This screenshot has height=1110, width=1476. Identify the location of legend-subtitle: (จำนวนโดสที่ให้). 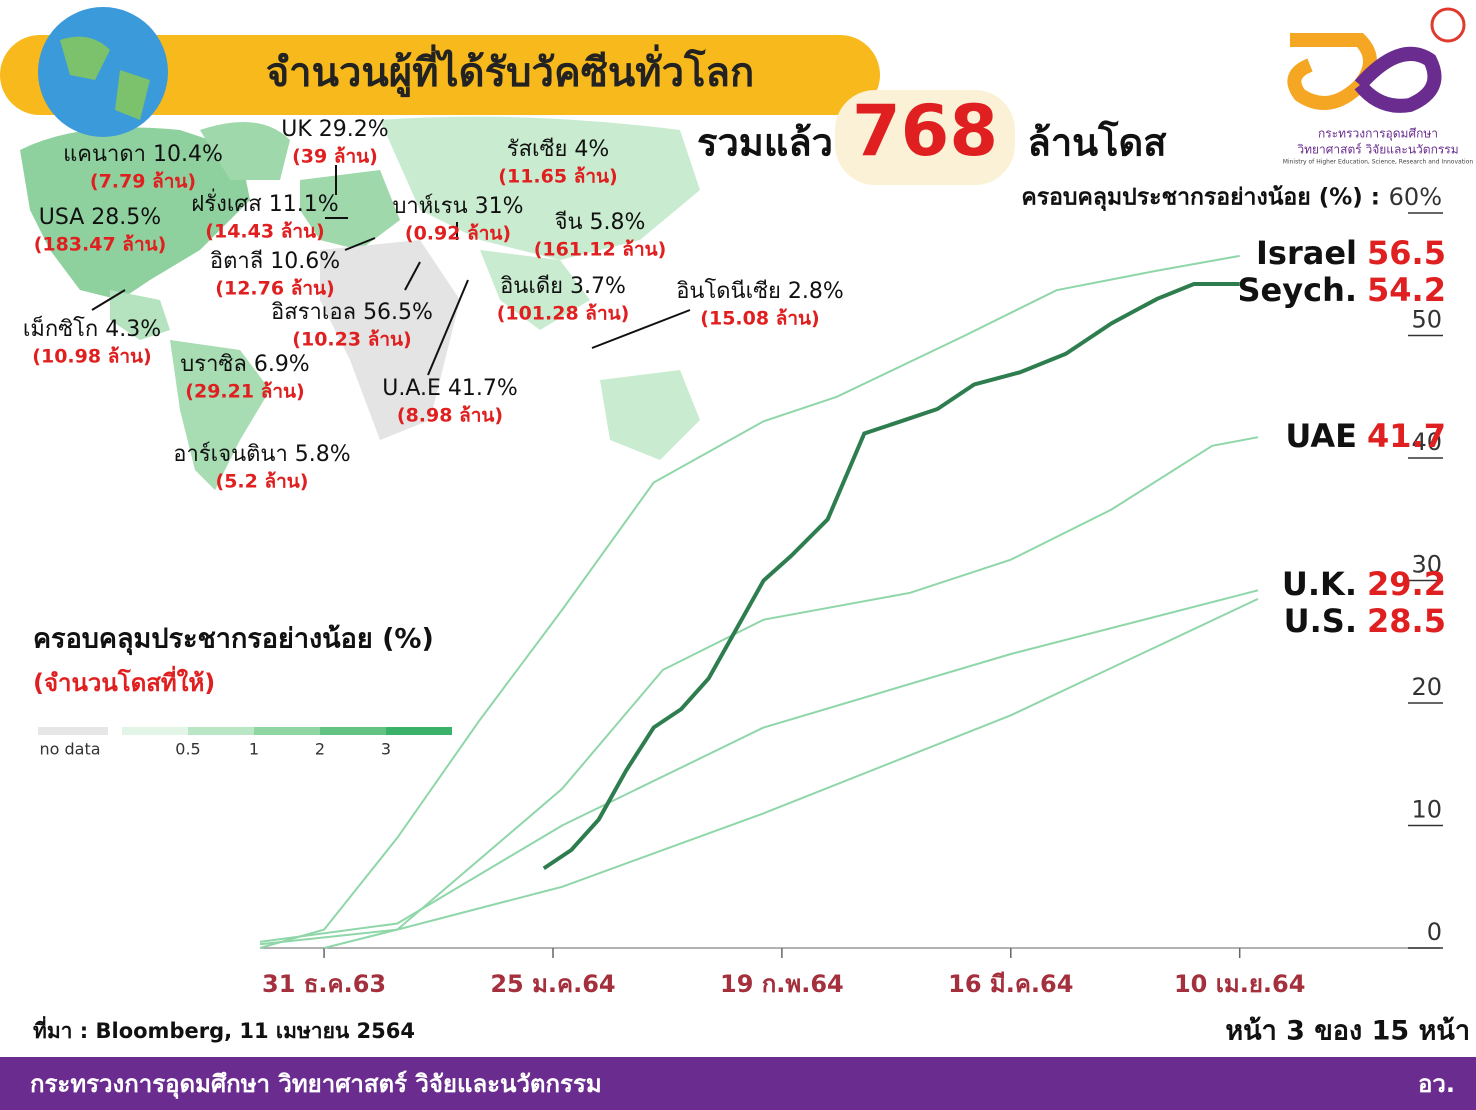
(124, 681).